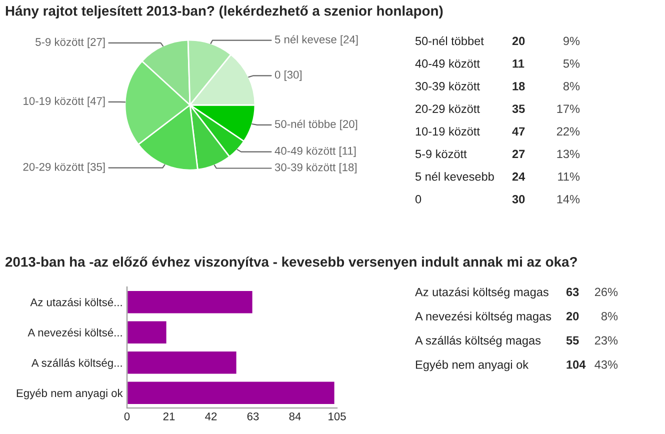 Image resolution: width=665 pixels, height=434 pixels. Describe the element at coordinates (606, 340) in the screenshot. I see `data-label: 23%` at that location.